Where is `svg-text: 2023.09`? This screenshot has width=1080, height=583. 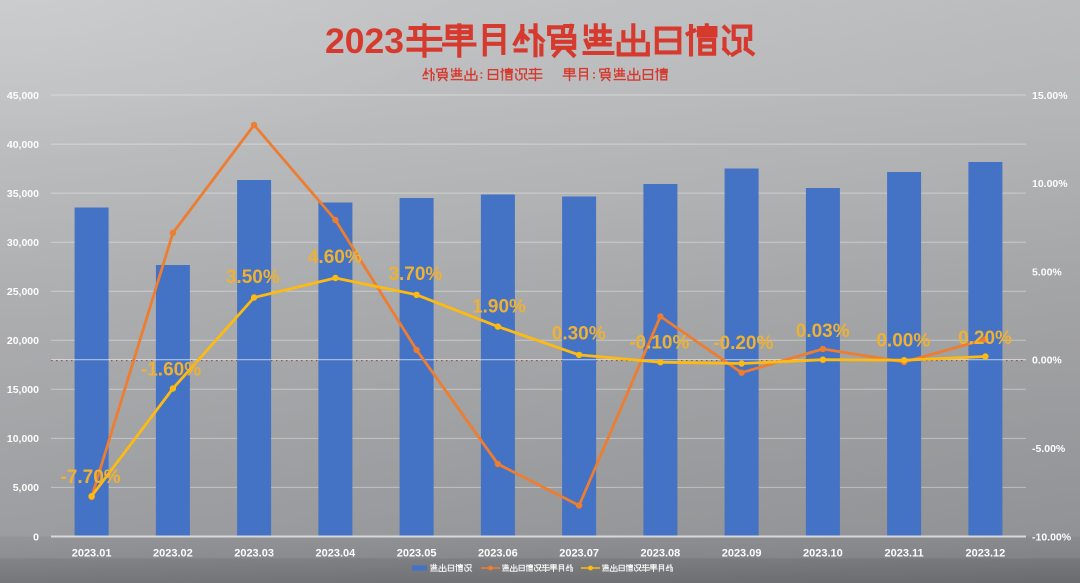 svg-text: 2023.09 is located at coordinates (742, 554).